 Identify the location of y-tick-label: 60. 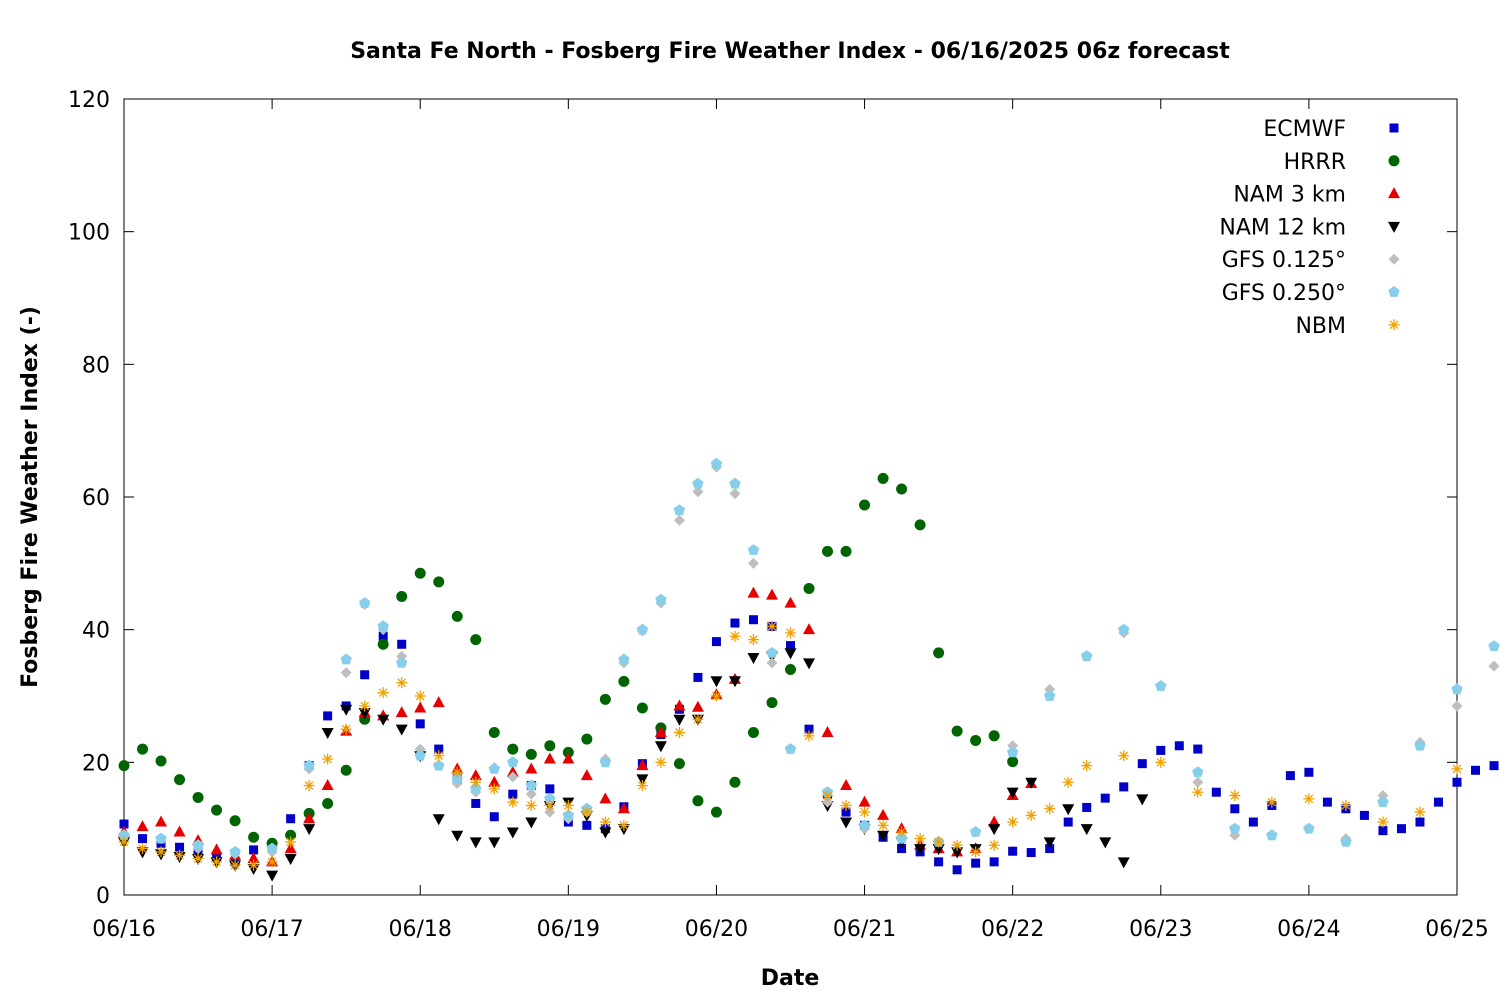
(96, 498).